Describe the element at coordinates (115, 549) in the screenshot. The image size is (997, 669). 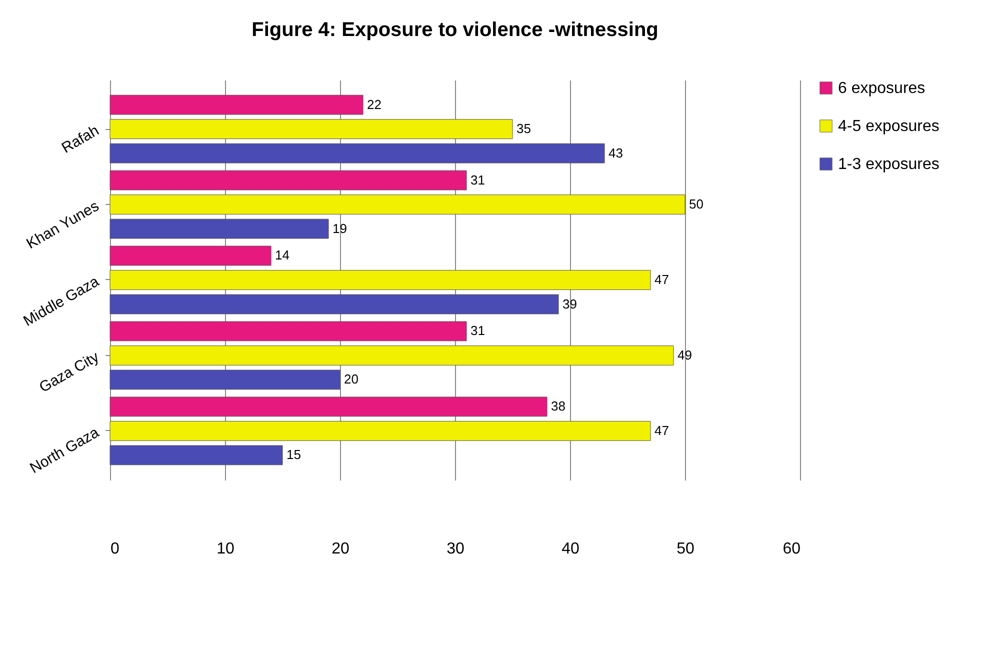
I see `x-tick-label: 0` at that location.